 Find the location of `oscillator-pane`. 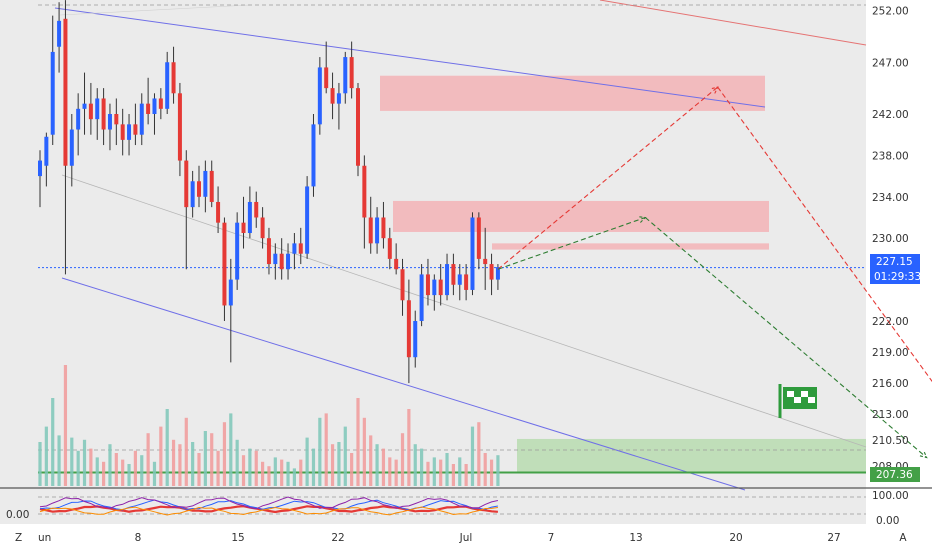

oscillator-pane is located at coordinates (466, 501).